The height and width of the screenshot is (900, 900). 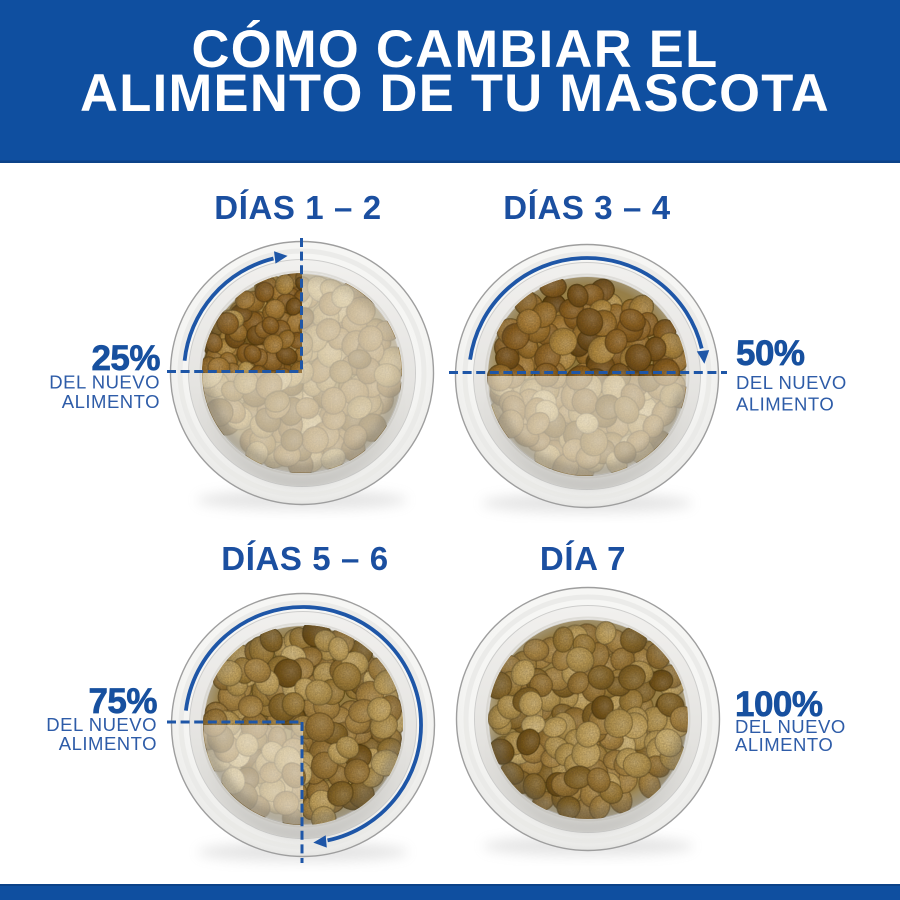 What do you see at coordinates (455, 93) in the screenshot?
I see `svg-text: ALIMENTO DE TU MASCOTA` at bounding box center [455, 93].